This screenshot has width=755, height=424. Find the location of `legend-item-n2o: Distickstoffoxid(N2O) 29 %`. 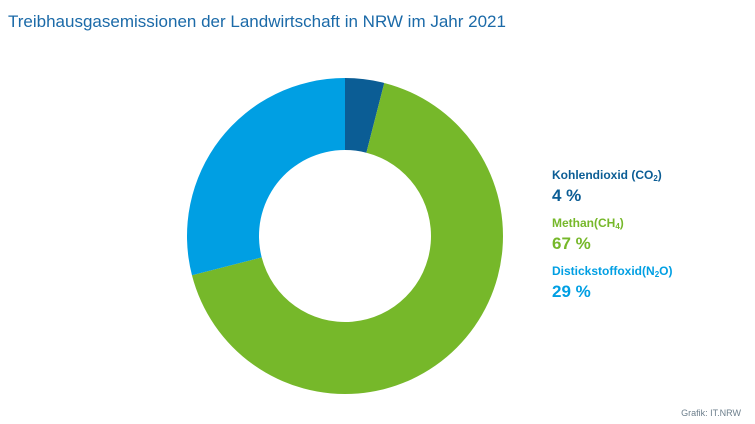

legend-item-n2o: Distickstoffoxid(N2O) 29 % is located at coordinates (612, 283).